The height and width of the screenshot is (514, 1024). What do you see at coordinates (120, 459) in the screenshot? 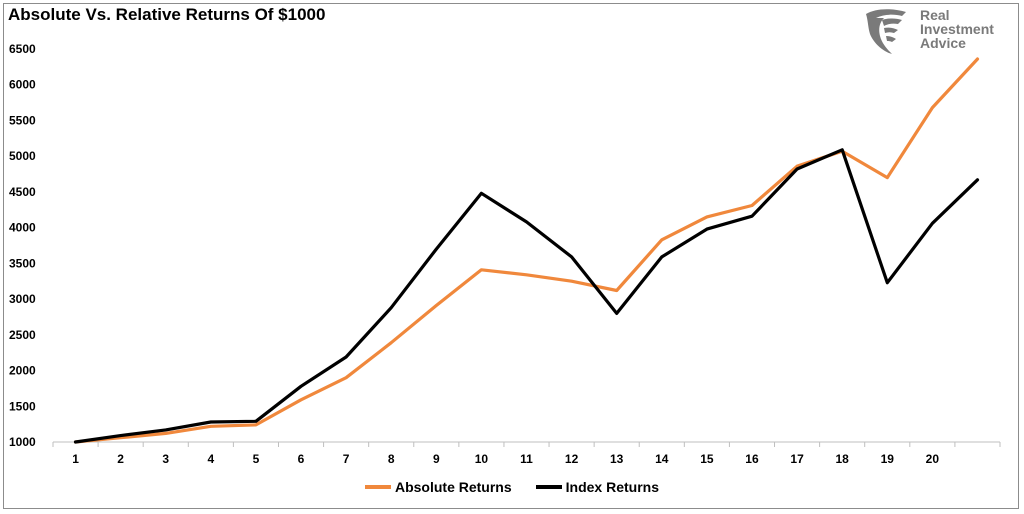
I see `x-tick-label: 2` at bounding box center [120, 459].